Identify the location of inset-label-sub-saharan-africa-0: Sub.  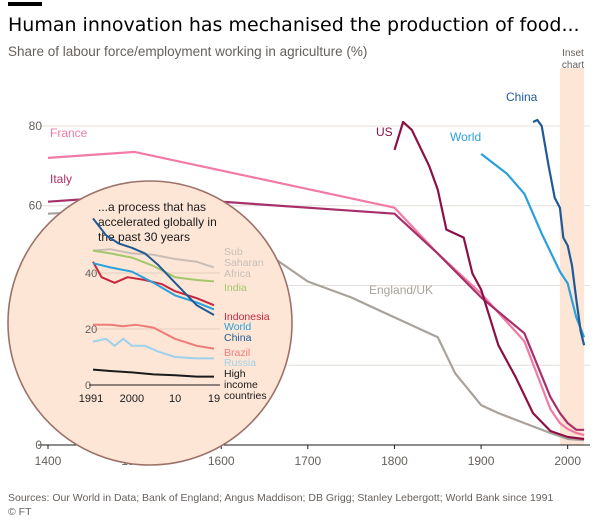
(233, 252).